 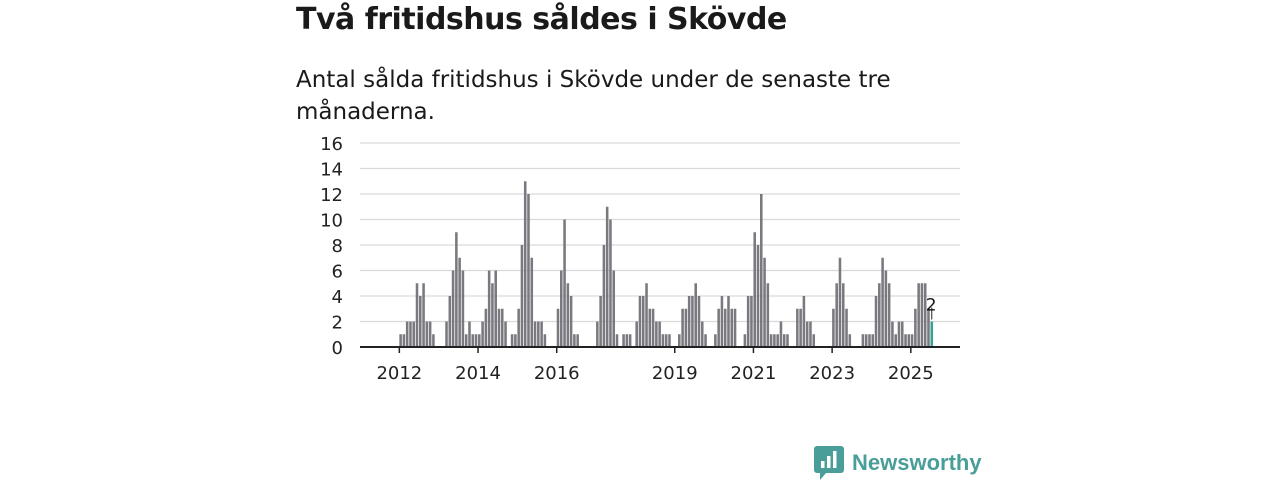 I want to click on brand-name: Newsworthy, so click(x=917, y=462).